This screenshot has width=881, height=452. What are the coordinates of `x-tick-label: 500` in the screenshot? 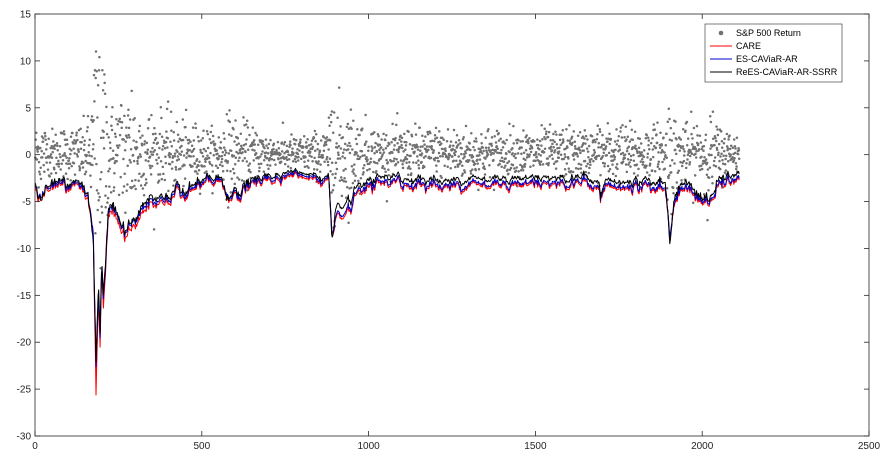 It's located at (201, 446).